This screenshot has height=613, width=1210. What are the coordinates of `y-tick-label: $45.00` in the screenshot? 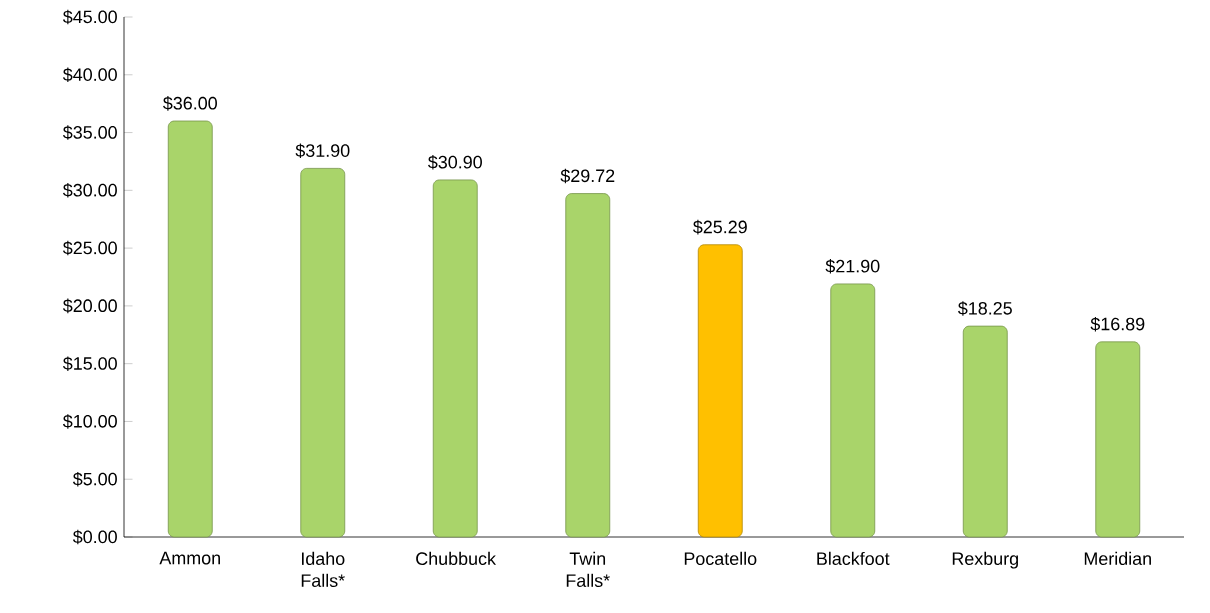 It's located at (89, 17).